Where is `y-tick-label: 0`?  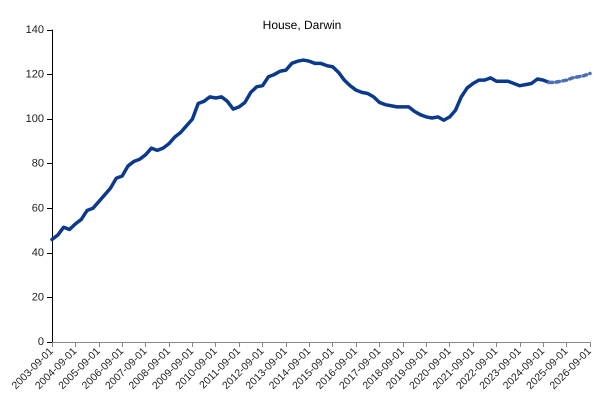 y-tick-label: 0 is located at coordinates (41, 342).